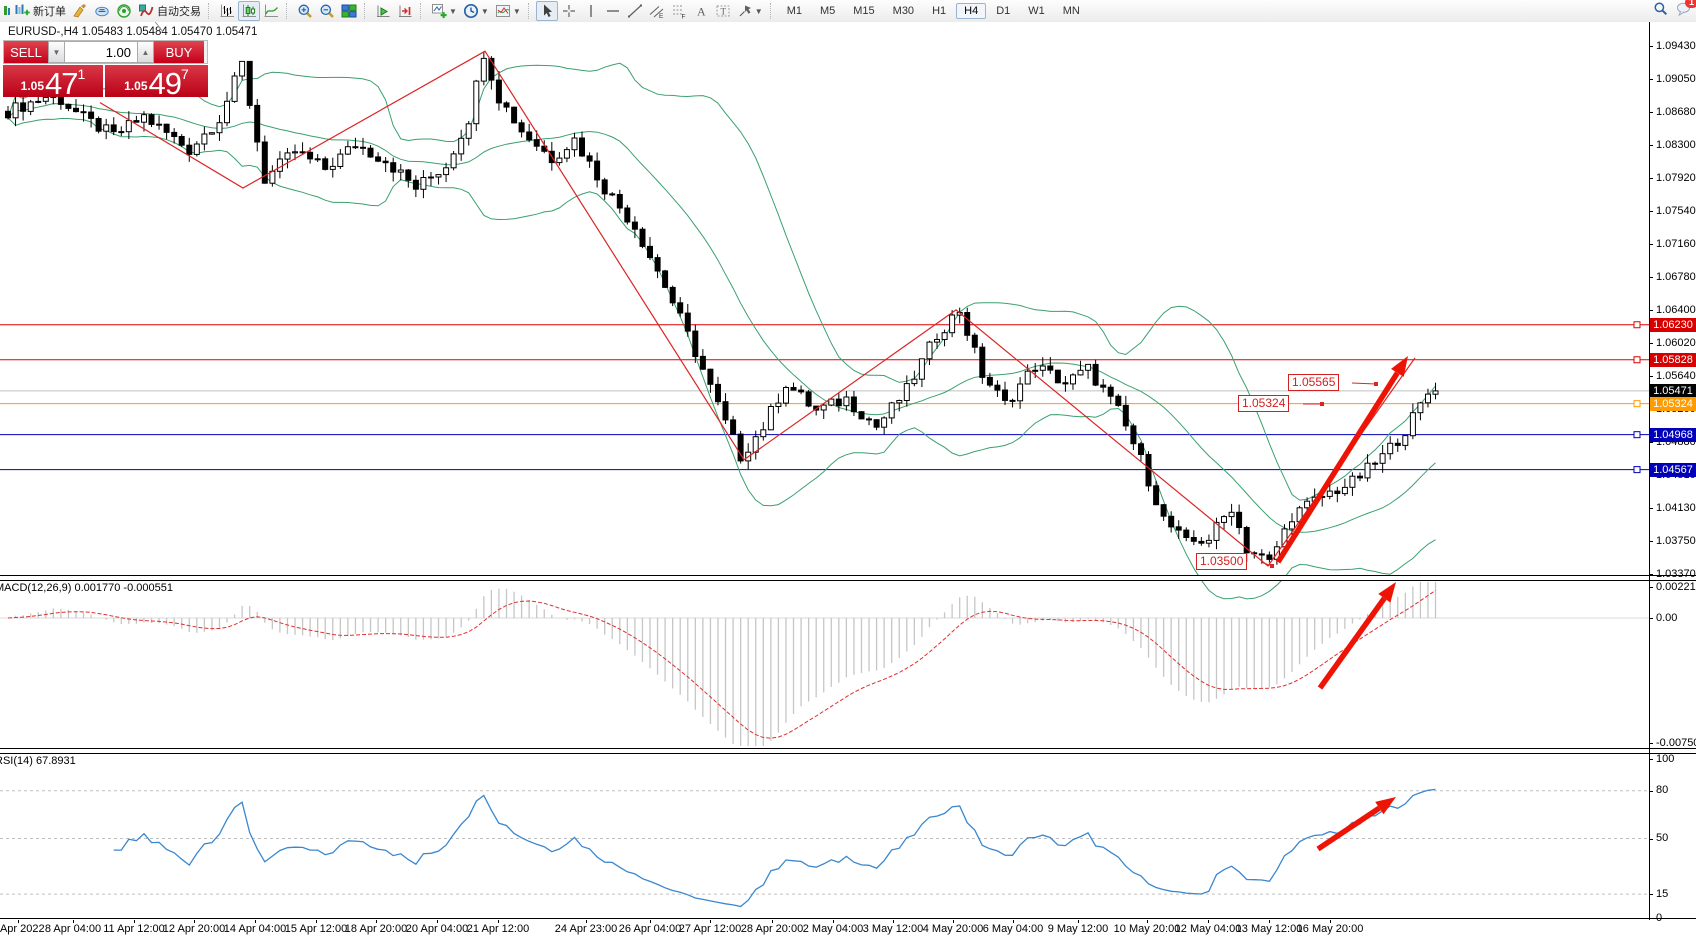  What do you see at coordinates (1686, 11) in the screenshot?
I see `chat-icon: 1` at bounding box center [1686, 11].